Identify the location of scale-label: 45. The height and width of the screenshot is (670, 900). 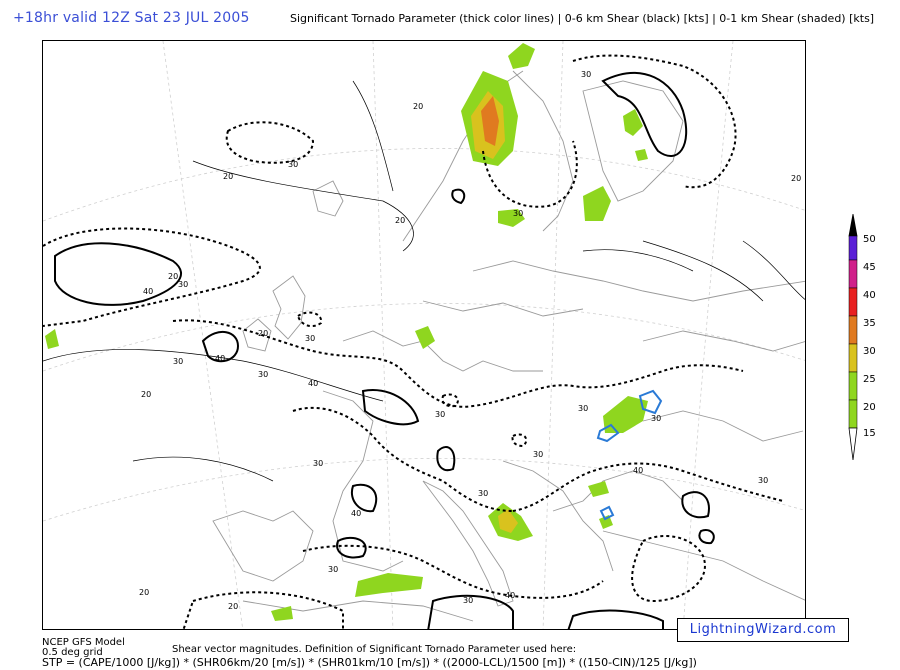
(869, 267).